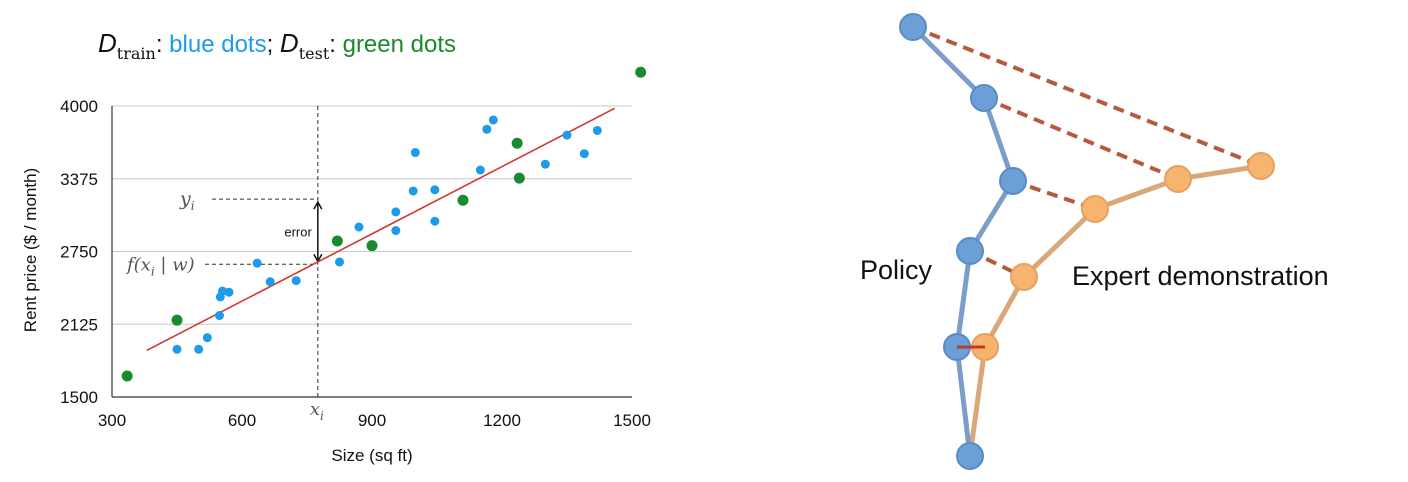 Image resolution: width=1408 pixels, height=482 pixels. I want to click on y-axis-title: Rent price ($ / month), so click(30, 250).